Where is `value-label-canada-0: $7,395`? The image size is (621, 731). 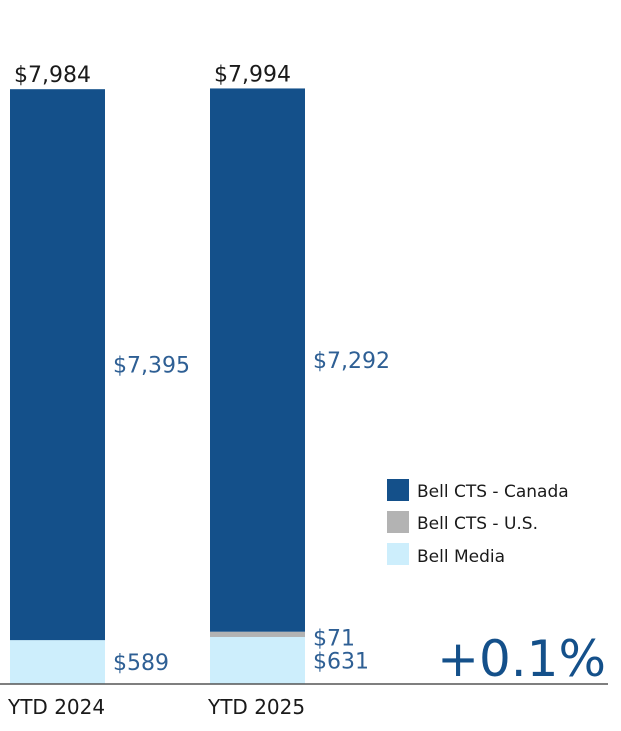
value-label-canada-0: $7,395 is located at coordinates (151, 366).